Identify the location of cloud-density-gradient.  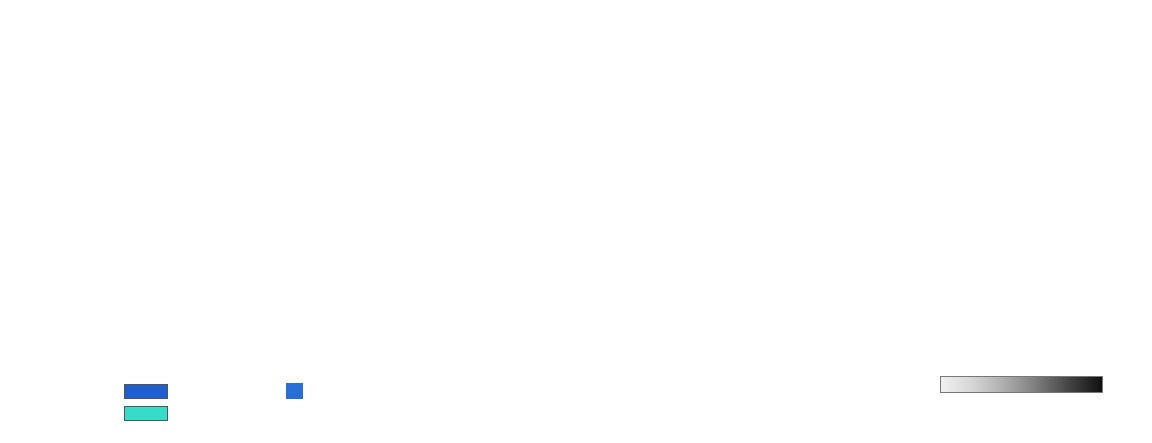
(1021, 384).